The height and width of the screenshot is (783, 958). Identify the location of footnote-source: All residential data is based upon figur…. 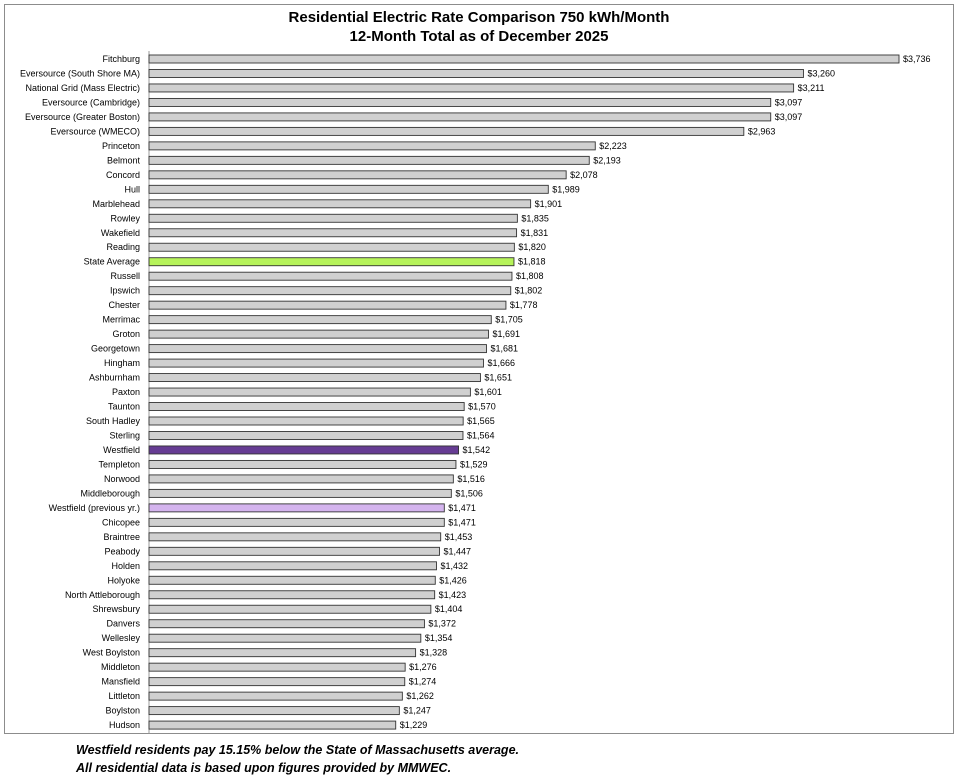
(264, 768).